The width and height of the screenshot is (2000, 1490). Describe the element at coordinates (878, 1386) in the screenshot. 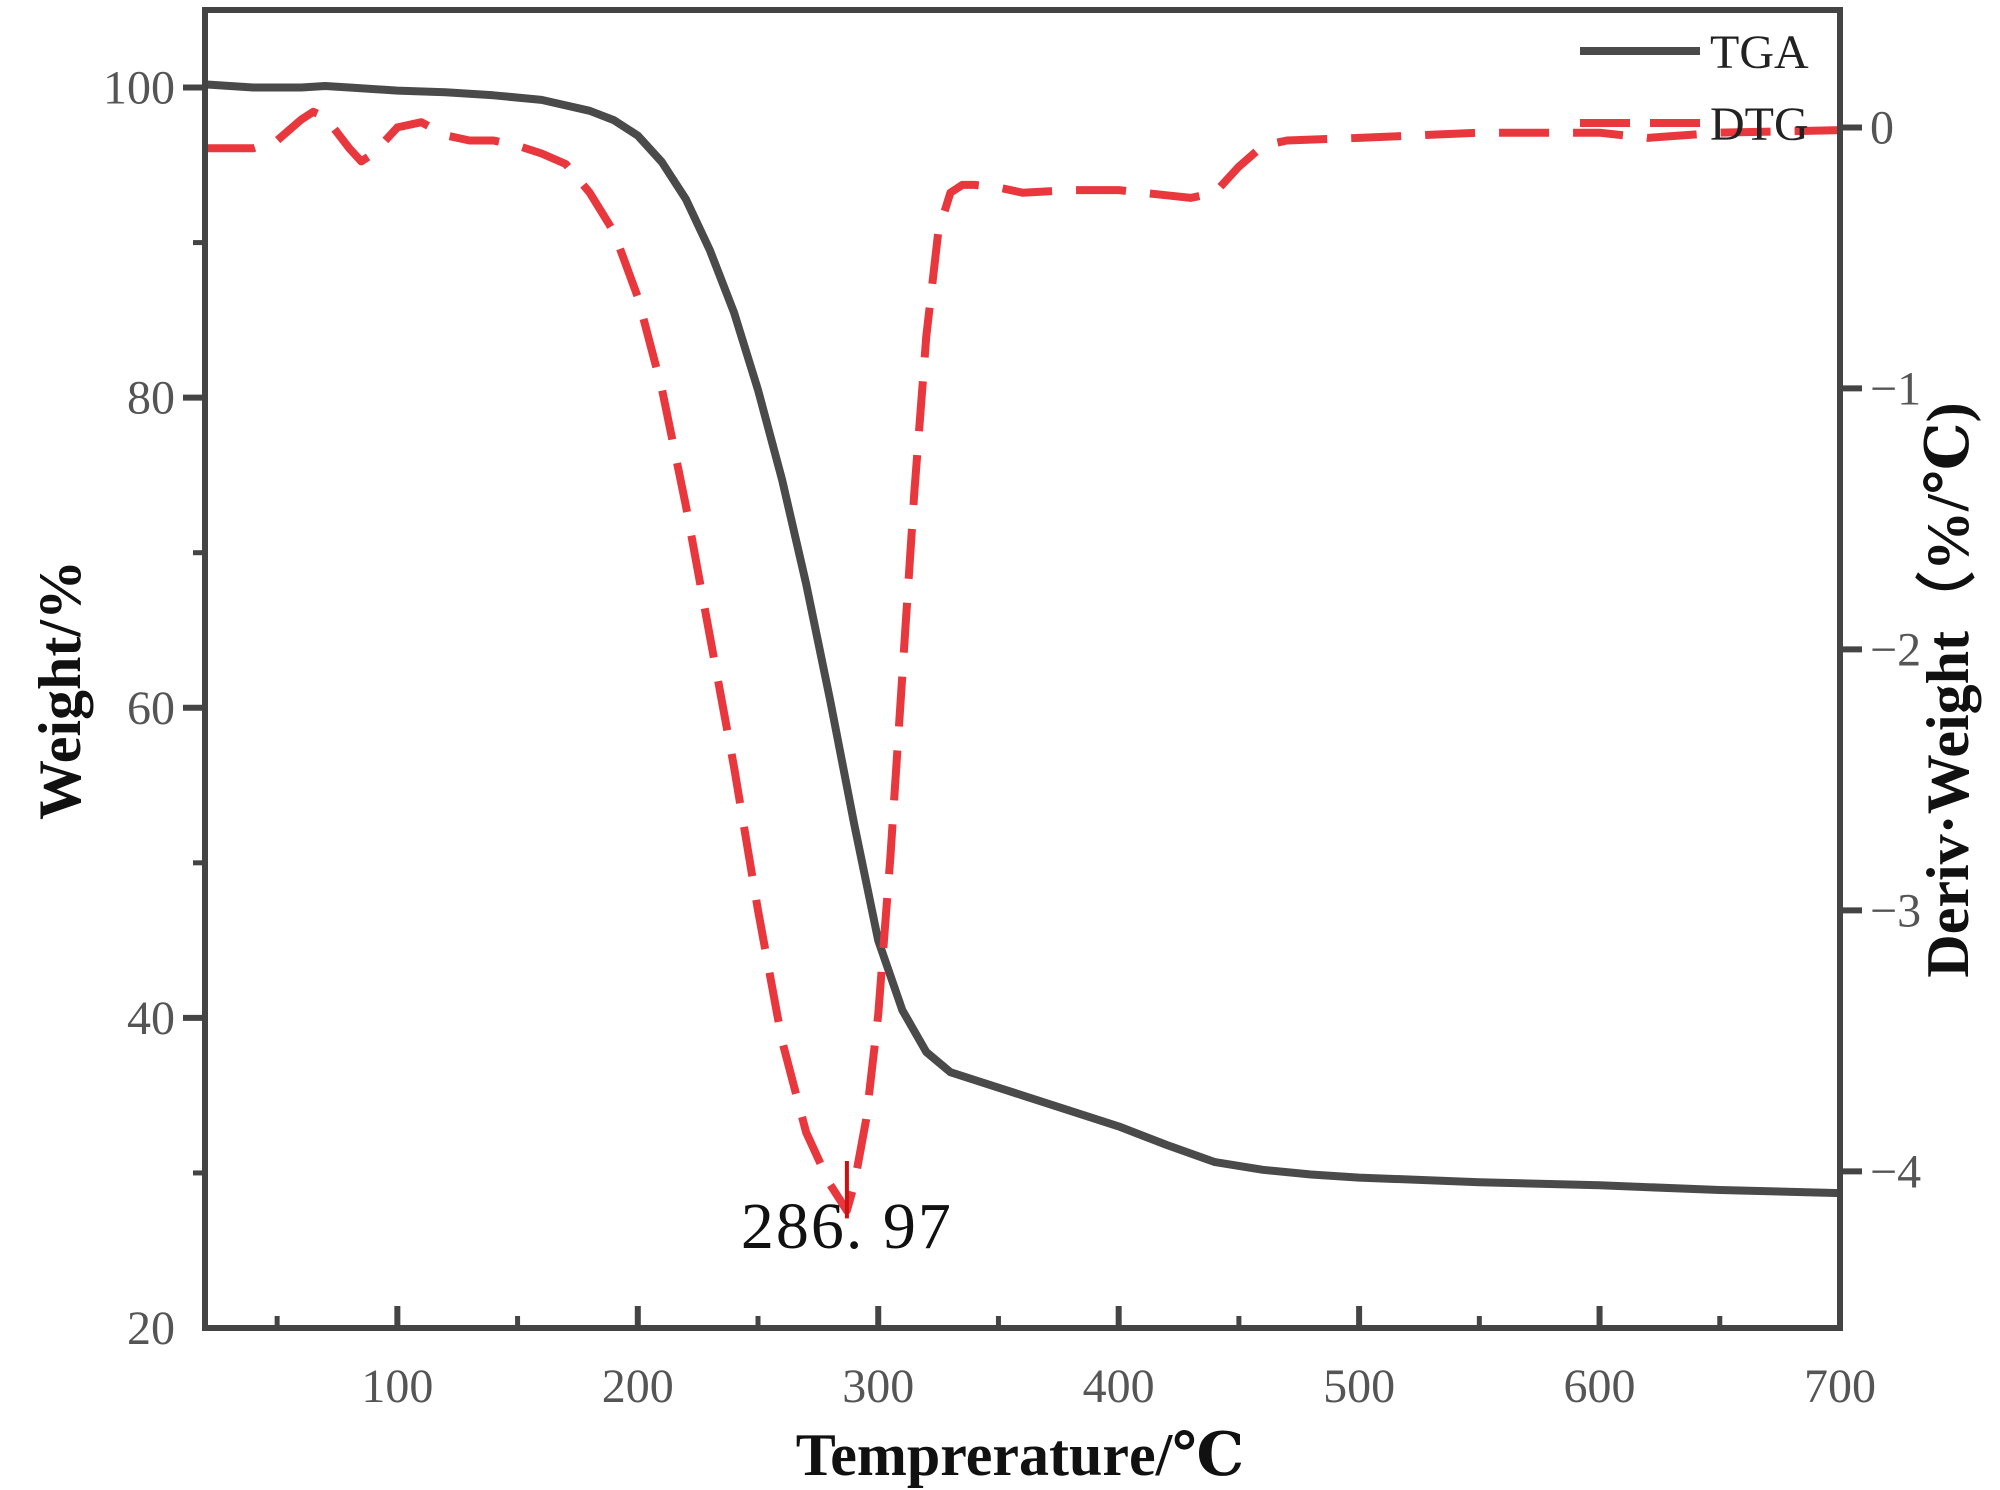

I see `x-tick-label: 300` at that location.